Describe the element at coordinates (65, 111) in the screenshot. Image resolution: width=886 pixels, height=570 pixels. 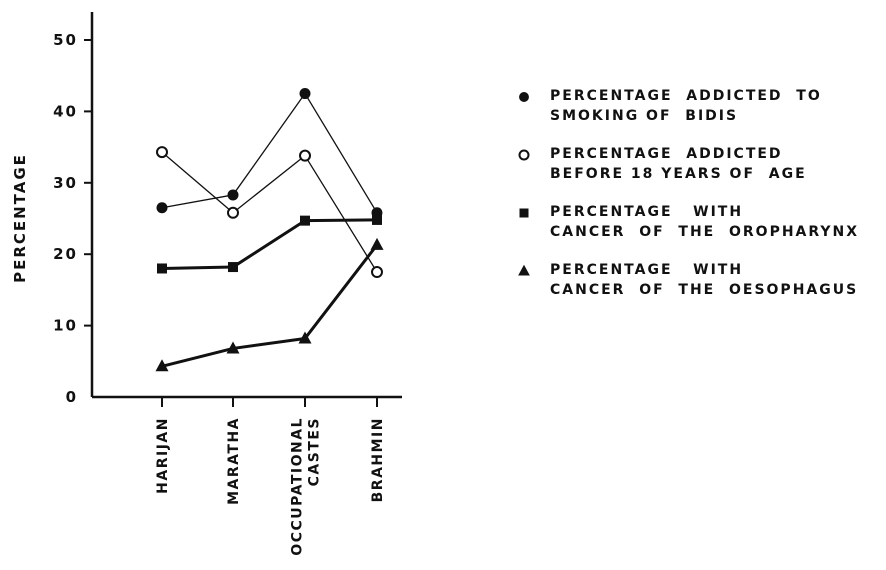
I see `y-tick-label: 40` at that location.